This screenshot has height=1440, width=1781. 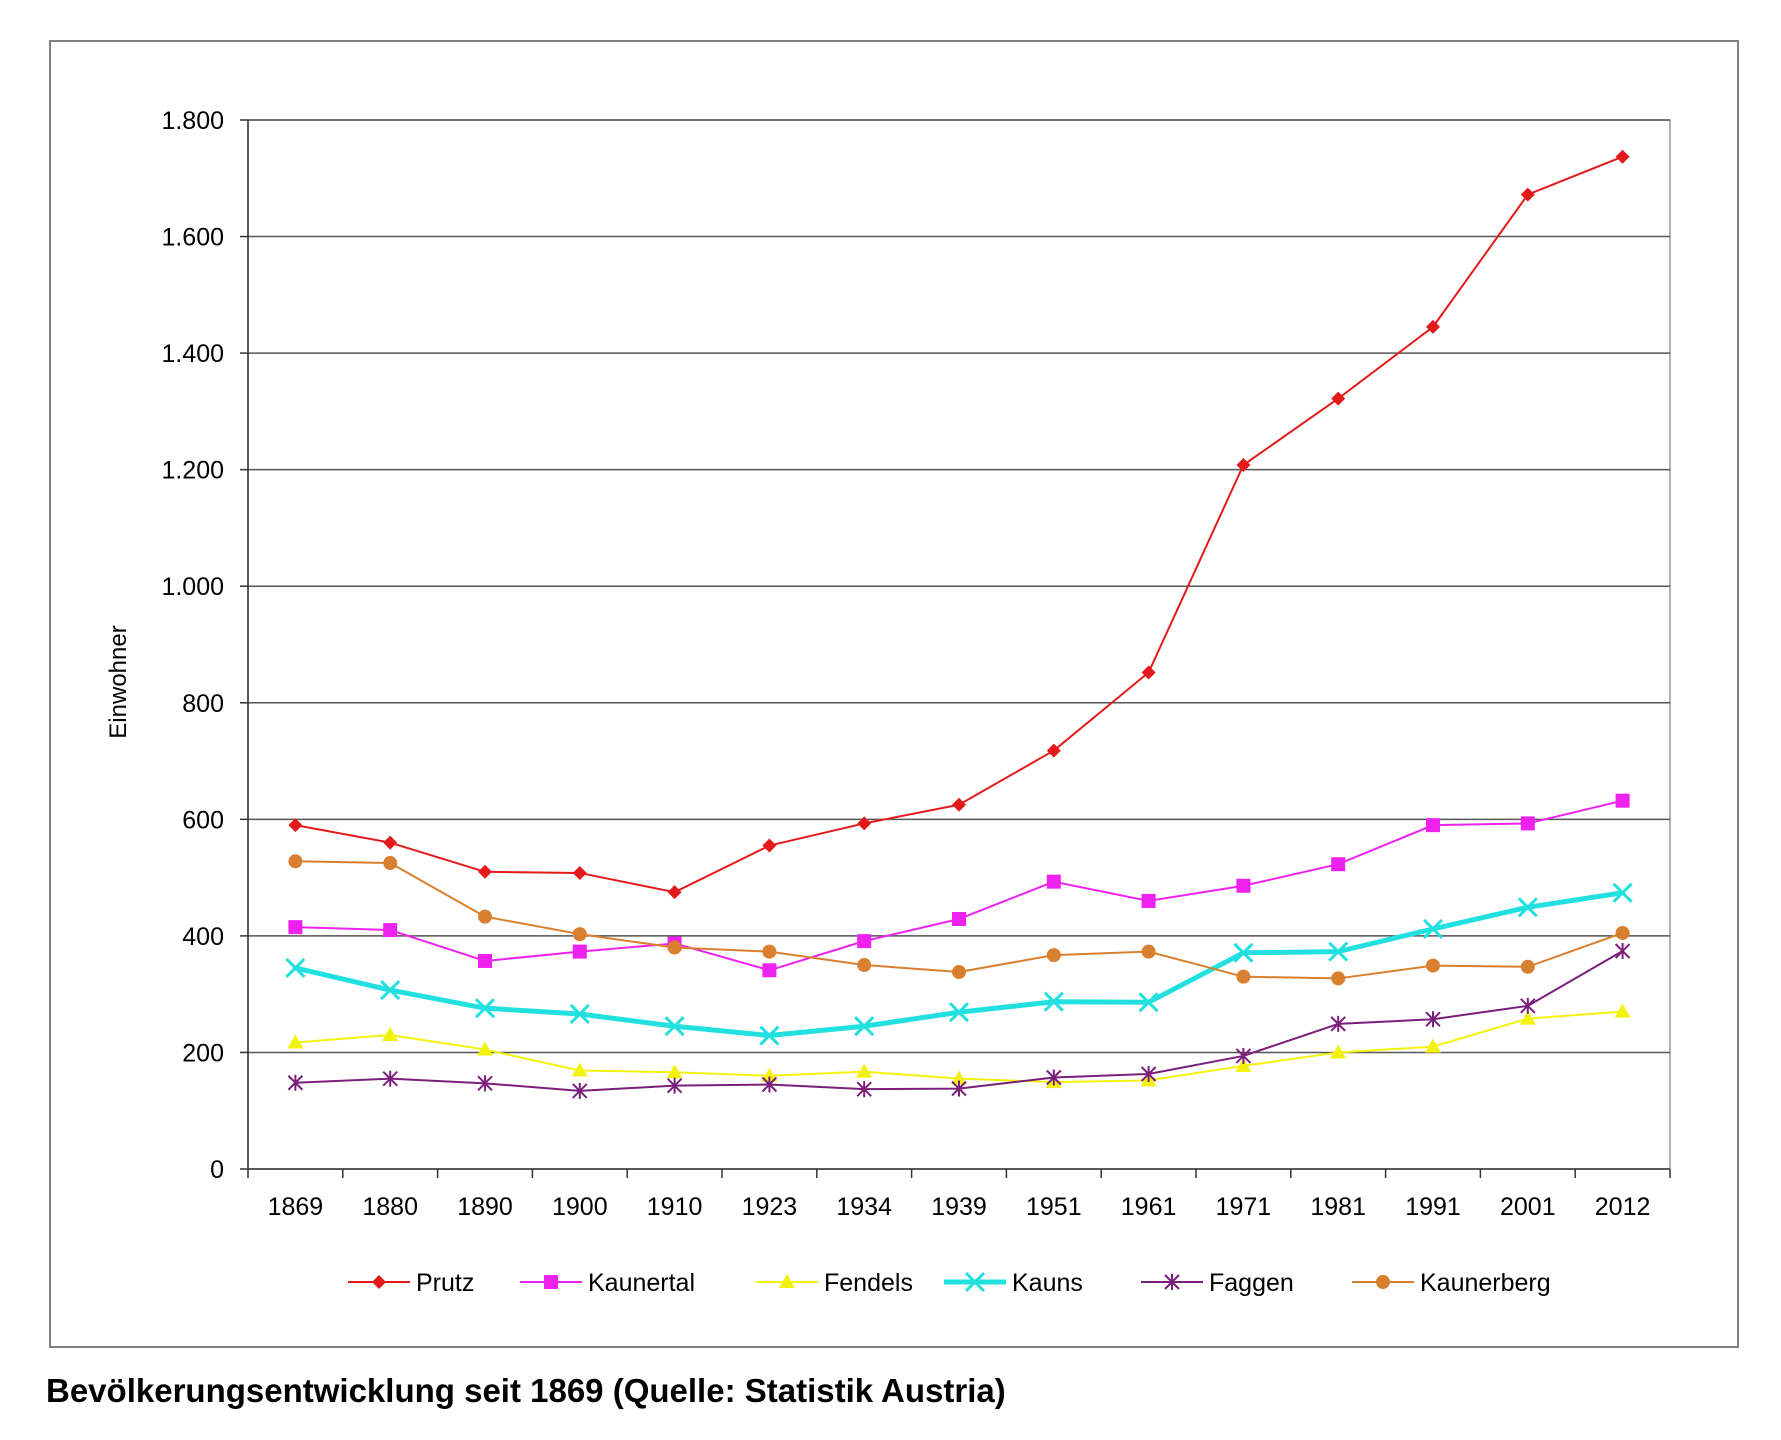 What do you see at coordinates (118, 681) in the screenshot?
I see `y-axis-label: Einwohner` at bounding box center [118, 681].